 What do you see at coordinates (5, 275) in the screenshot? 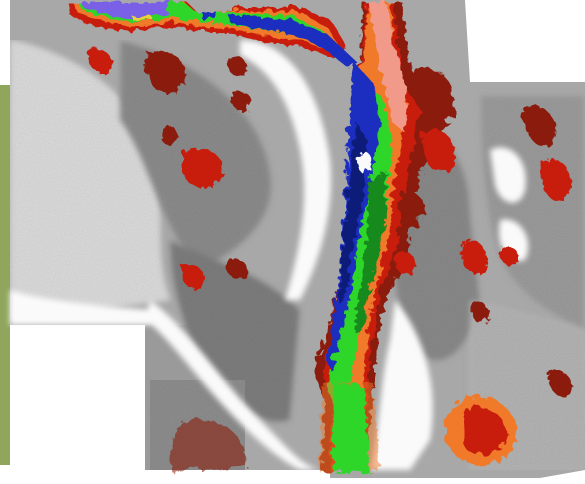
I see `vegetation-strip` at bounding box center [5, 275].